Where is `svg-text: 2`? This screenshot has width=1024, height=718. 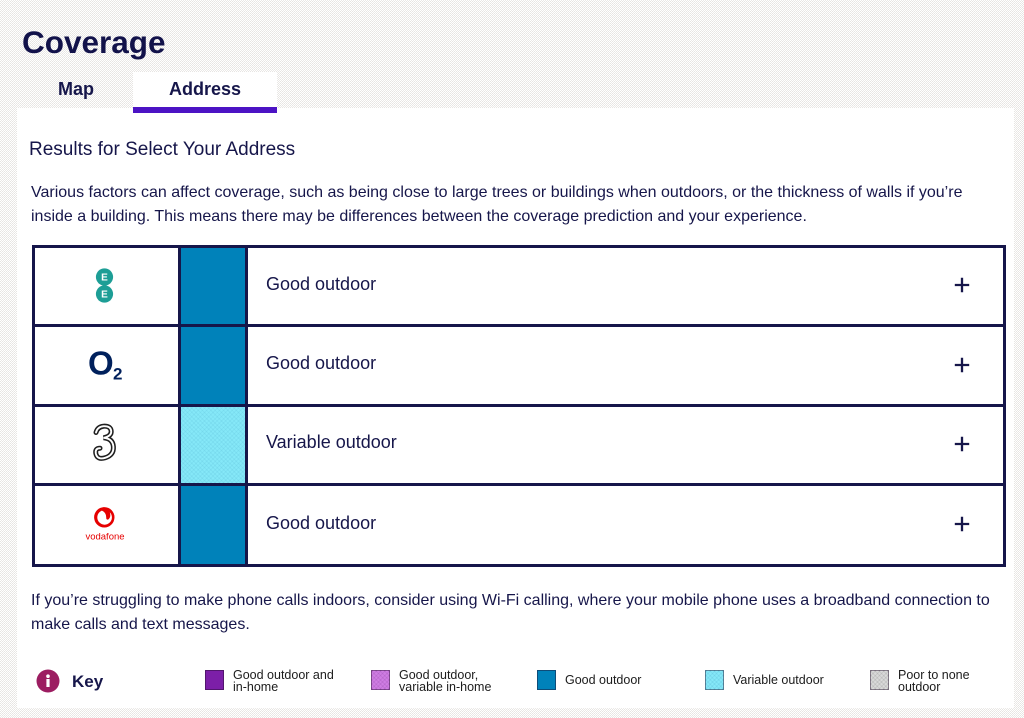
svg-text: 2 is located at coordinates (117, 374).